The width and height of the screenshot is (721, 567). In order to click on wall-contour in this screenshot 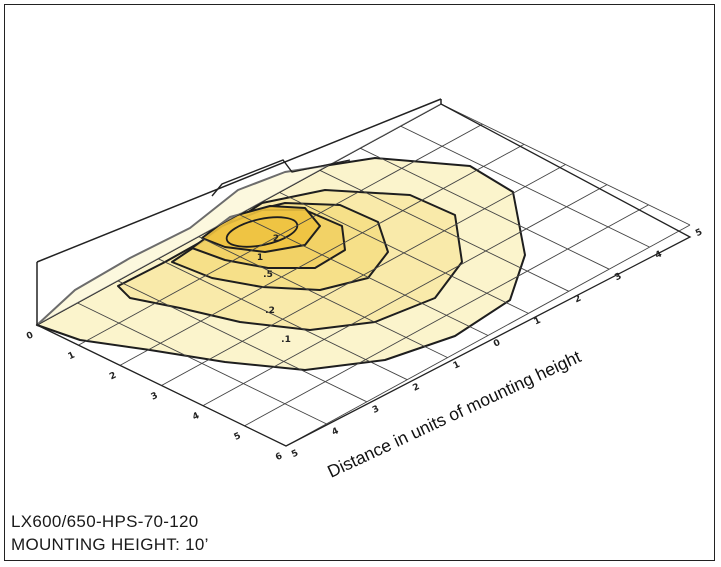, I will do `click(281, 178)`.